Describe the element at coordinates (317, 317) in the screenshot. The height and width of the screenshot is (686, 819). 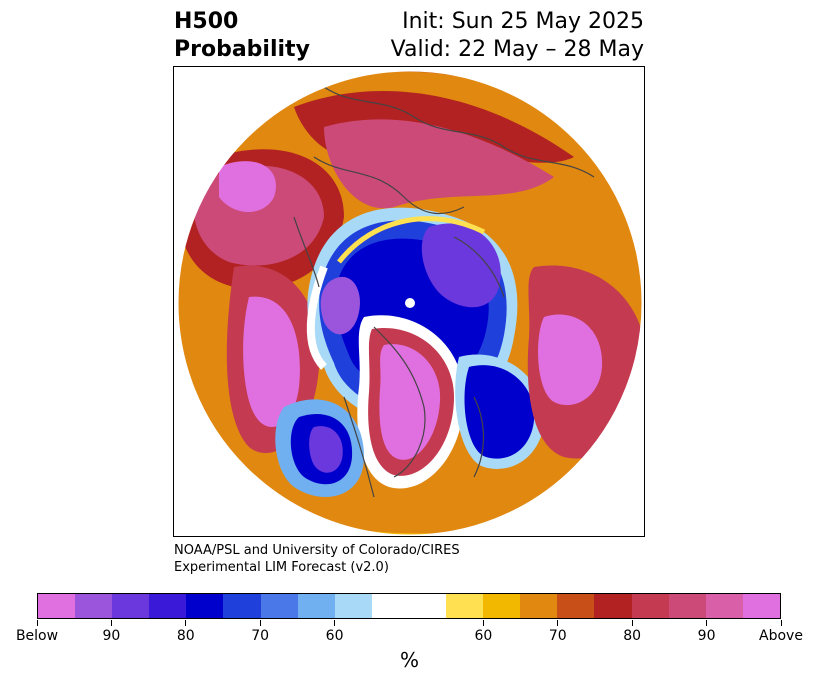
I see `zero-line-west` at that location.